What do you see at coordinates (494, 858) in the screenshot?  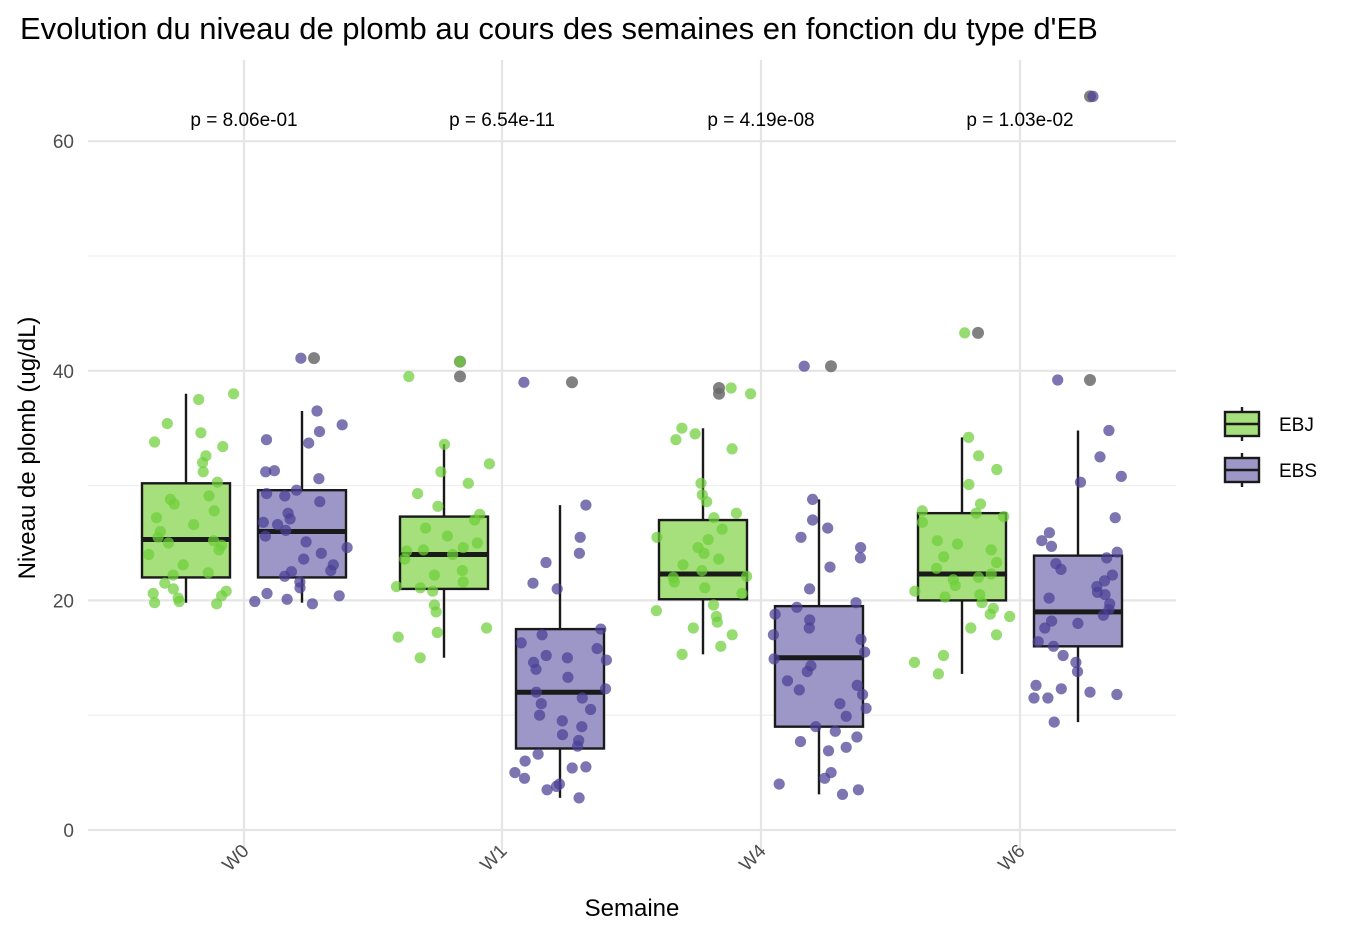 I see `x-tick-label: W1` at bounding box center [494, 858].